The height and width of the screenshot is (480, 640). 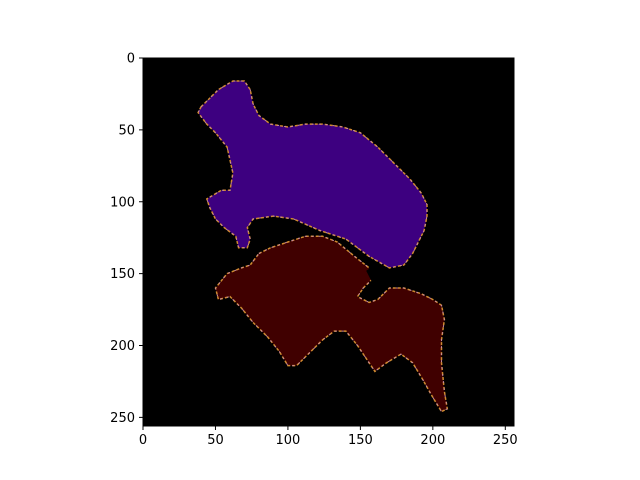 I want to click on upper-region, so click(x=312, y=174).